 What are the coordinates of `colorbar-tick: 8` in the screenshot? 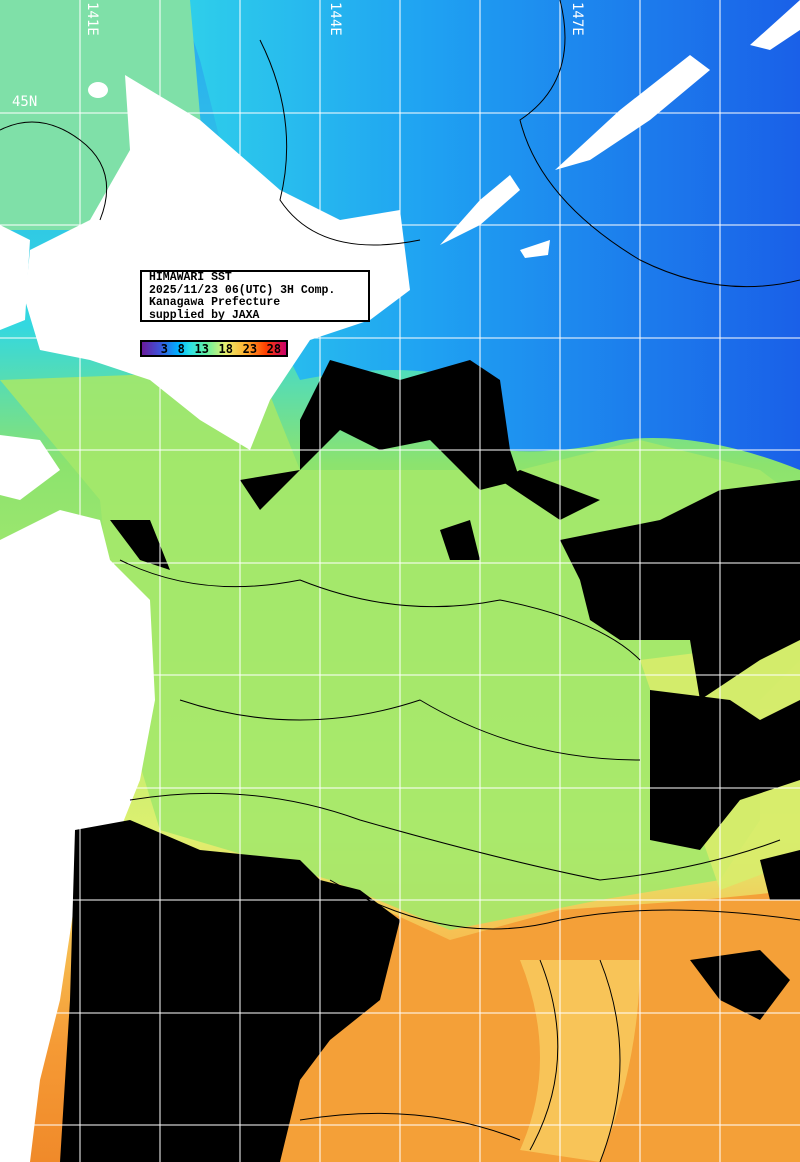 It's located at (181, 348).